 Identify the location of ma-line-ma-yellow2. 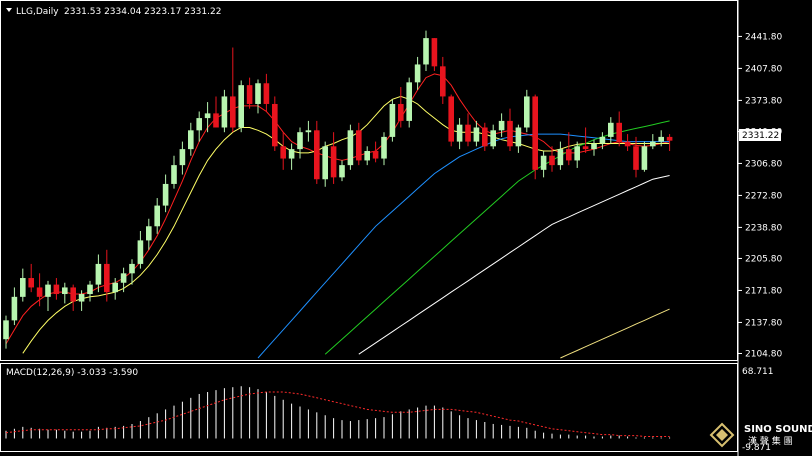
(615, 333).